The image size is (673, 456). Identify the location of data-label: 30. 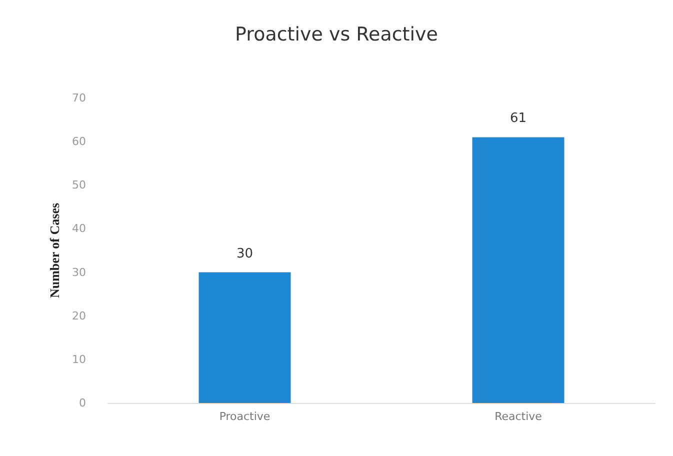
(245, 254).